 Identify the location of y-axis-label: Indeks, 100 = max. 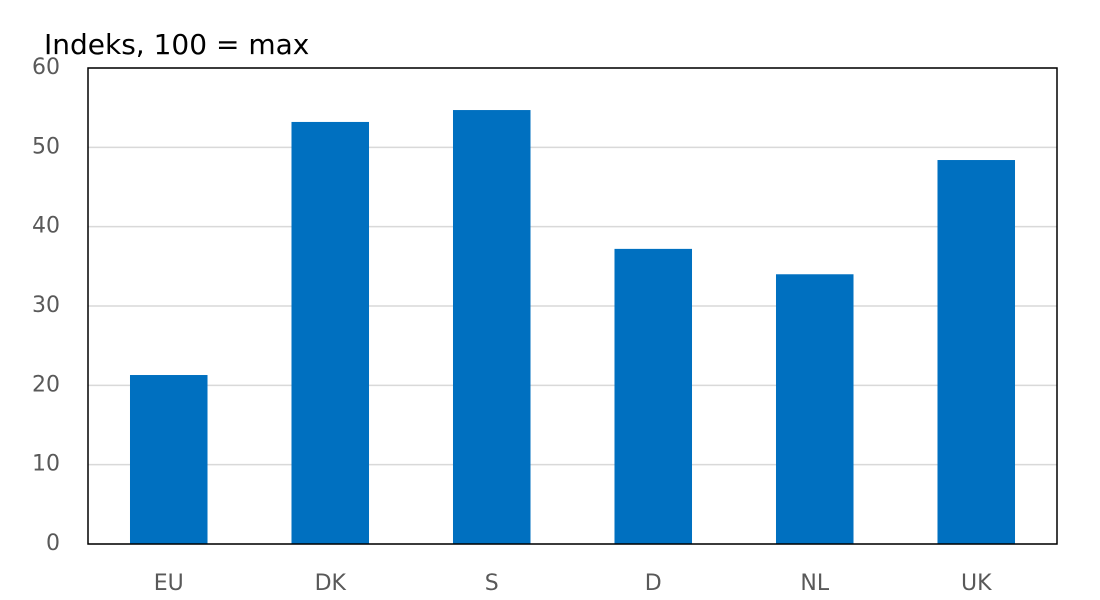
(176, 44).